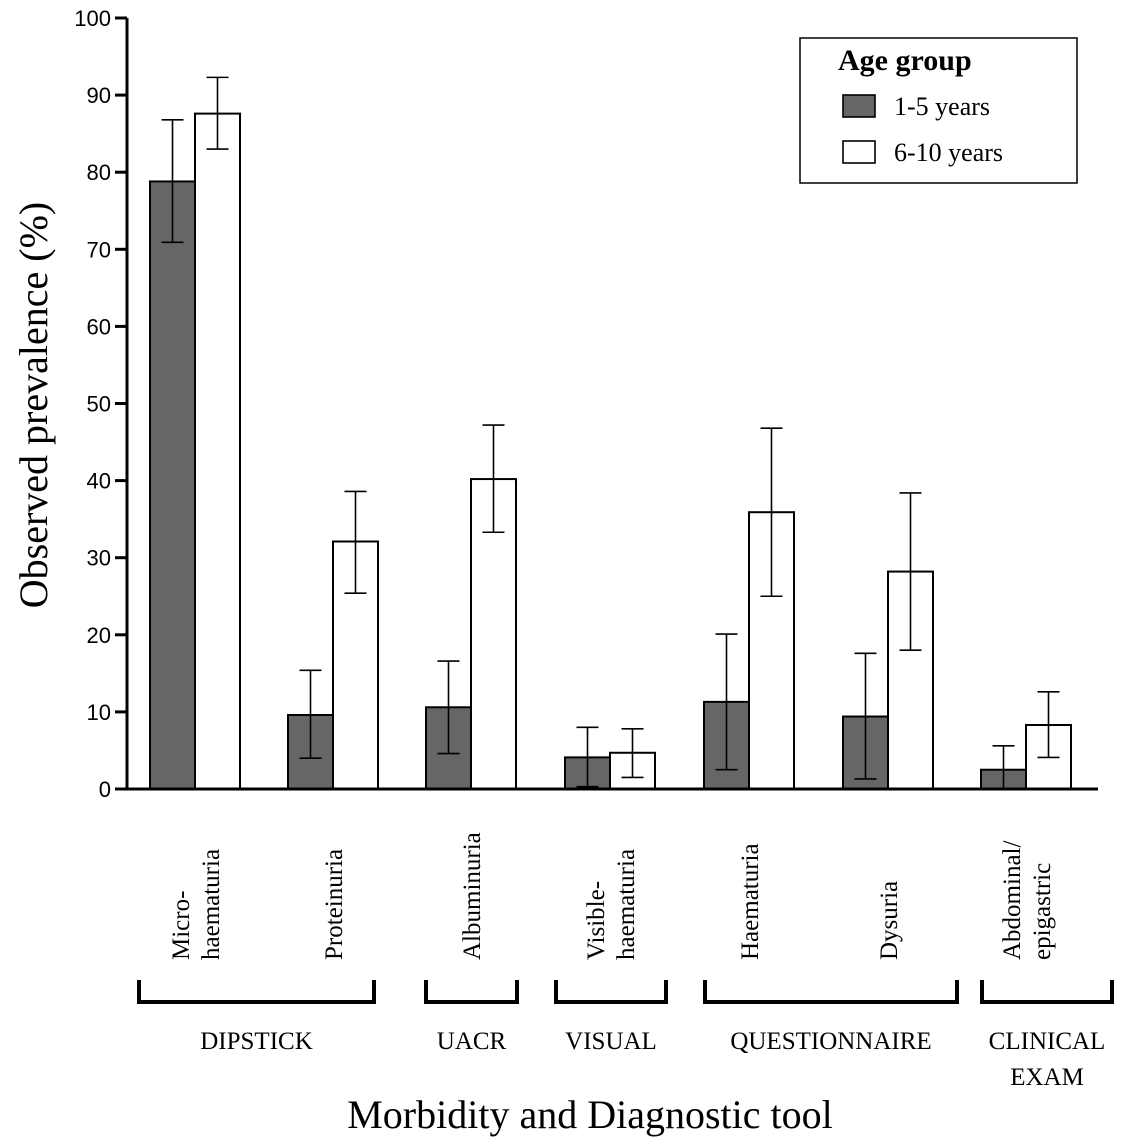 Image resolution: width=1123 pixels, height=1145 pixels. I want to click on group-label: DIPSTICK, so click(256, 1041).